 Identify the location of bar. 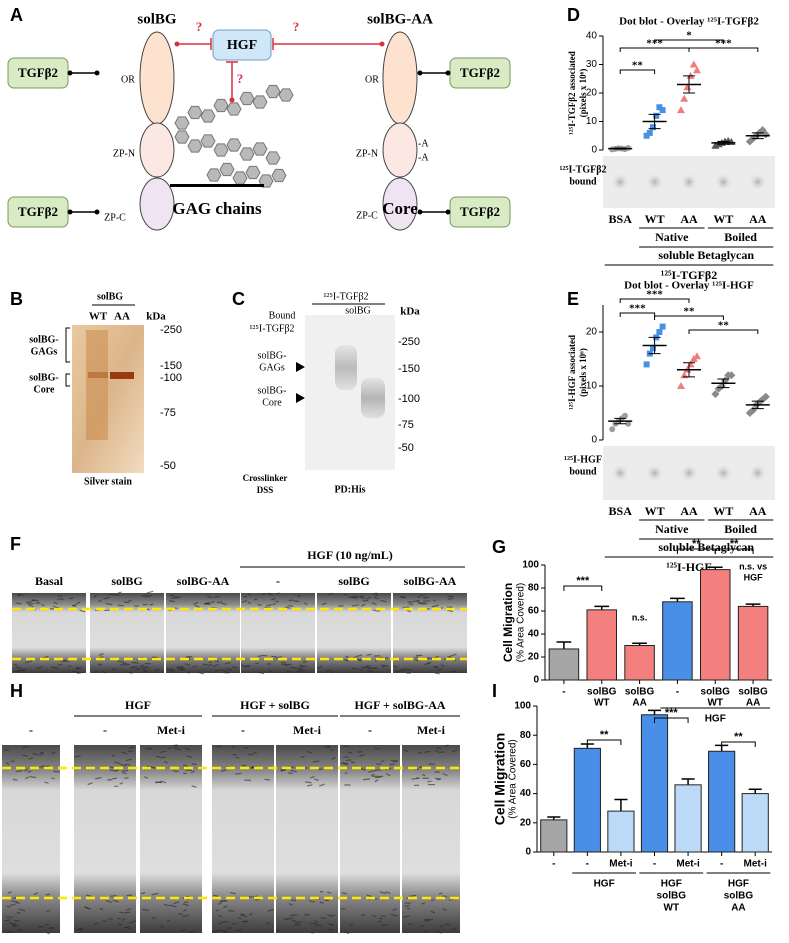
(602, 645).